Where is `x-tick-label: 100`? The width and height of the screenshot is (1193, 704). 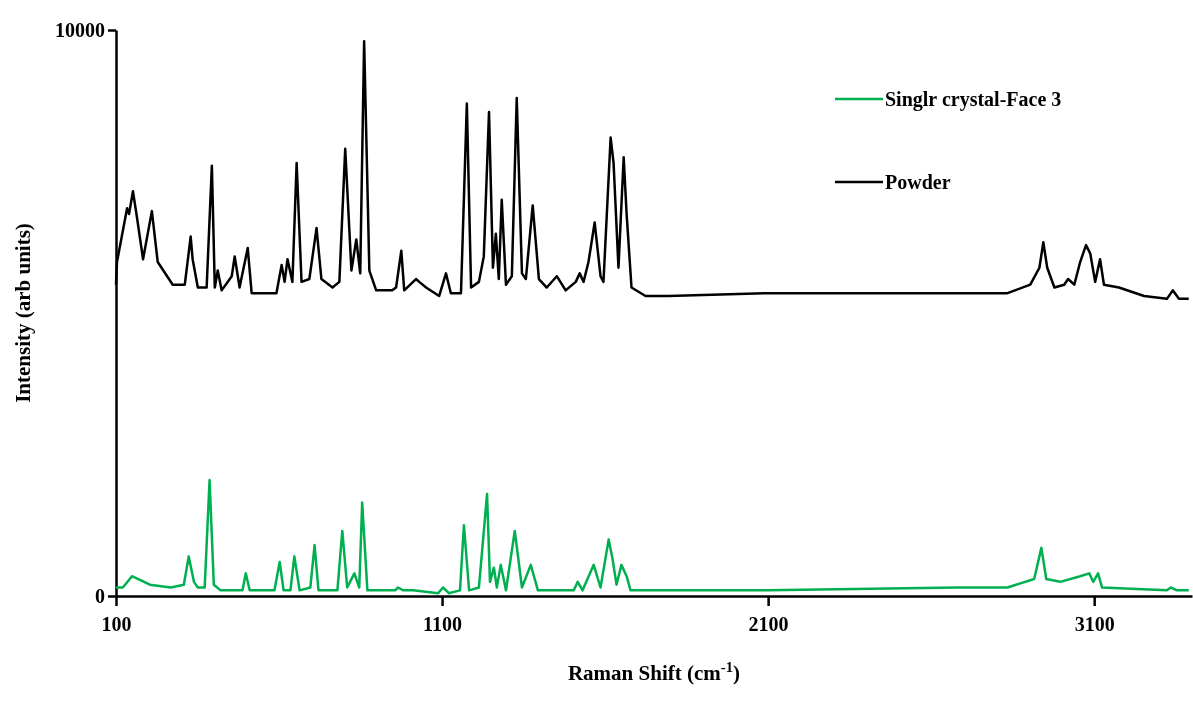 x-tick-label: 100 is located at coordinates (116, 624).